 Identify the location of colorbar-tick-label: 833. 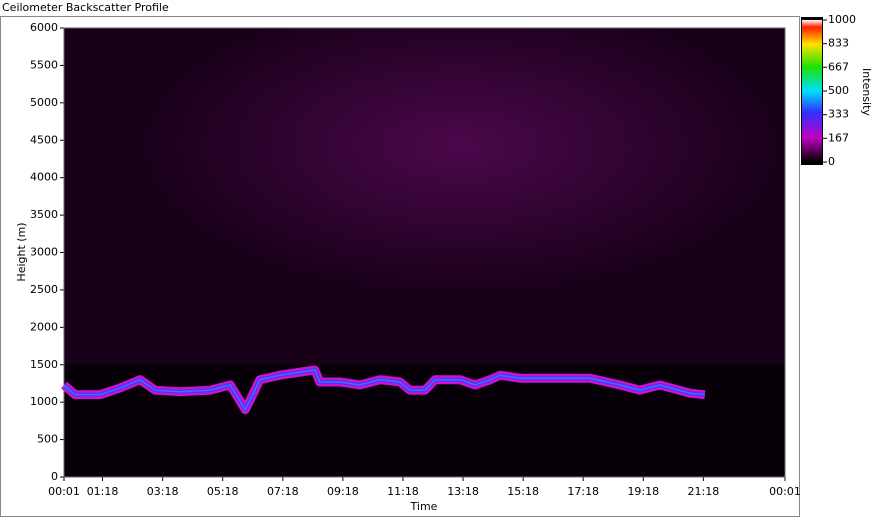
(838, 43).